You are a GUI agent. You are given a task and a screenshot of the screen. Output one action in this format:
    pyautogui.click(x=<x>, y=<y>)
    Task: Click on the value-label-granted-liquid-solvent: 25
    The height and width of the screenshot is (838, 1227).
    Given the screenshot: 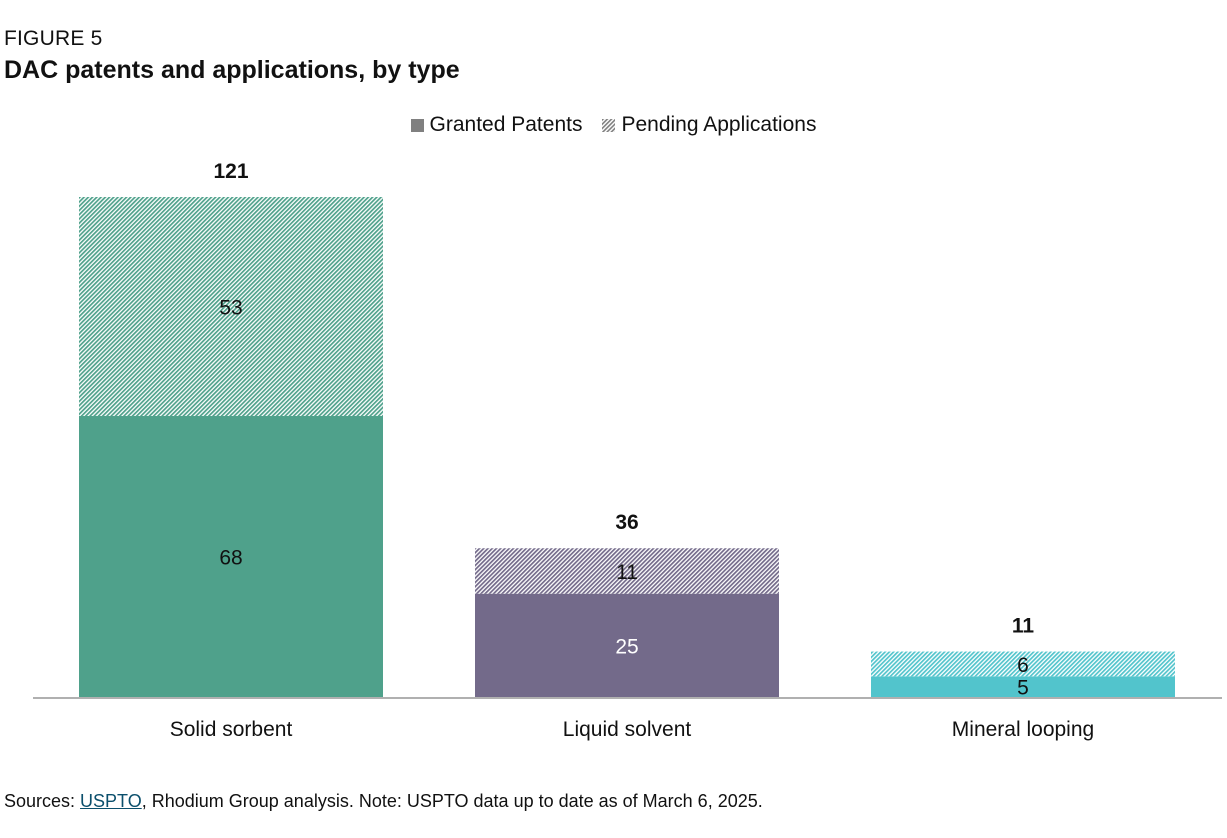 What is the action you would take?
    pyautogui.click(x=626, y=646)
    